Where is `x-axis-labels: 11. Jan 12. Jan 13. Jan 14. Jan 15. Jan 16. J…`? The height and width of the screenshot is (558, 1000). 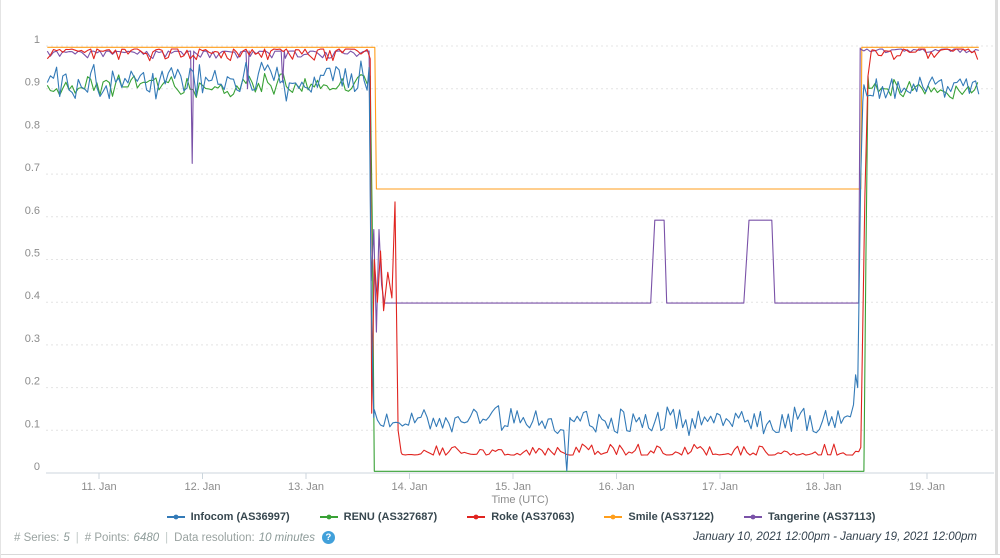 x-axis-labels: 11. Jan 12. Jan 13. Jan 14. Jan 15. Jan 16. J… is located at coordinates (513, 487).